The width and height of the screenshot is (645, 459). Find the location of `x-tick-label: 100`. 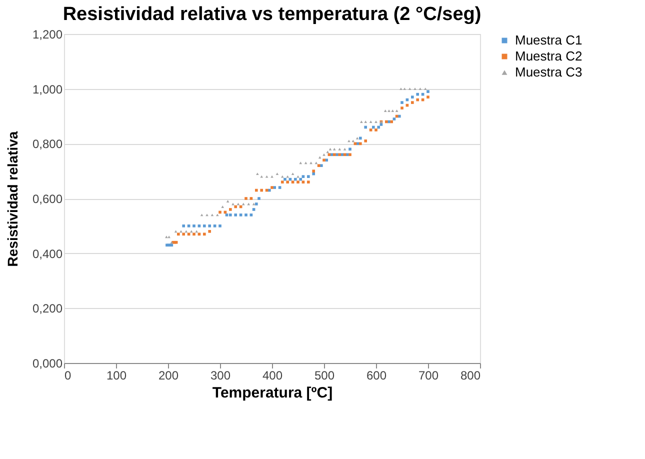

x-tick-label: 100 is located at coordinates (116, 375).